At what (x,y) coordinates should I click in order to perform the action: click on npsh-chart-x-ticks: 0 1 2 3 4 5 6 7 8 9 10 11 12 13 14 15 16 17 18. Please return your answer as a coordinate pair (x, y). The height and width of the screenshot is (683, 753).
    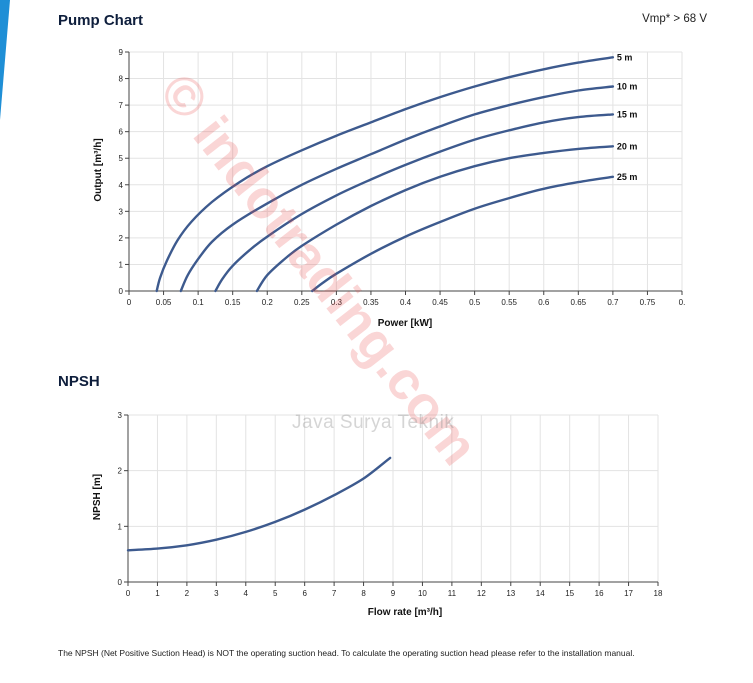
    Looking at the image, I should click on (394, 590).